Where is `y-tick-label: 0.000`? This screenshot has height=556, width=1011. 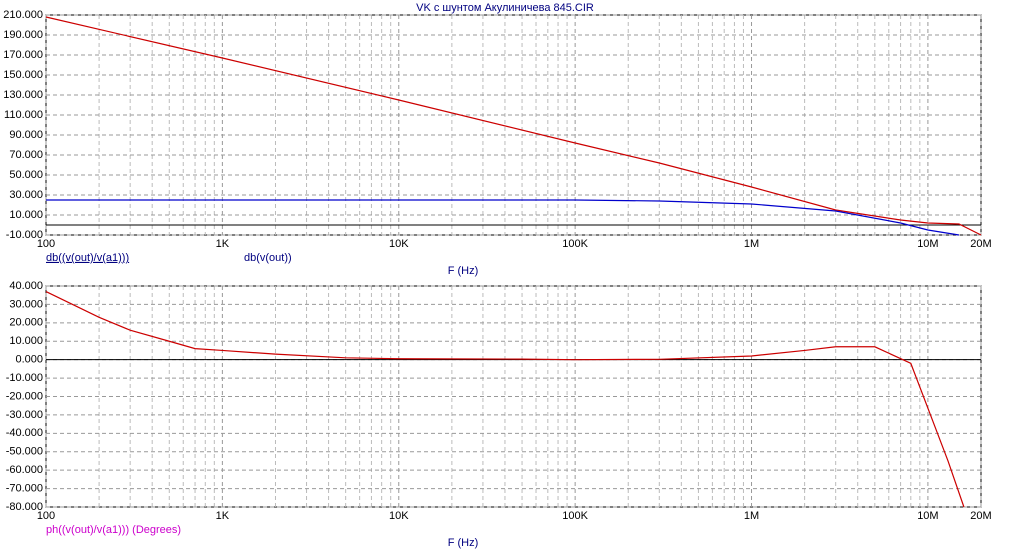 y-tick-label: 0.000 is located at coordinates (29, 360).